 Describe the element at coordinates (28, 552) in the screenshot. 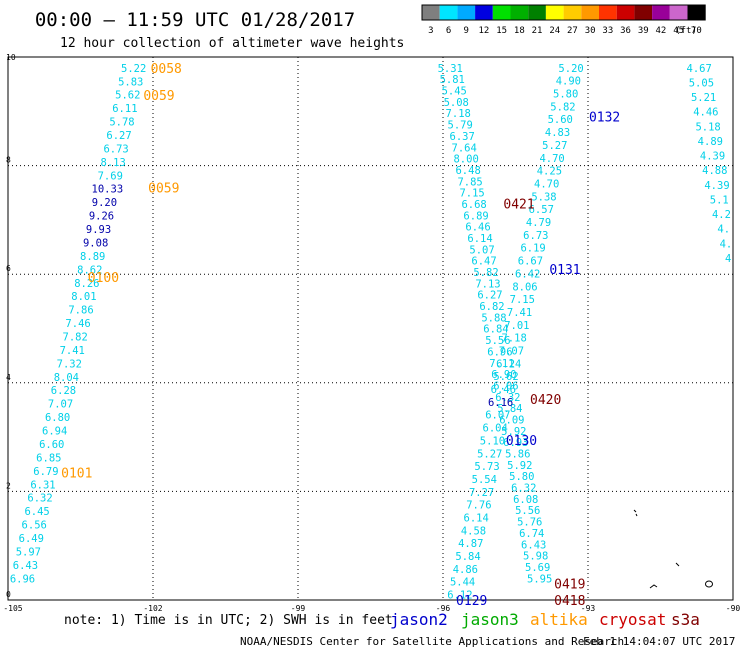

I see `wave-height-value: 5.97` at that location.